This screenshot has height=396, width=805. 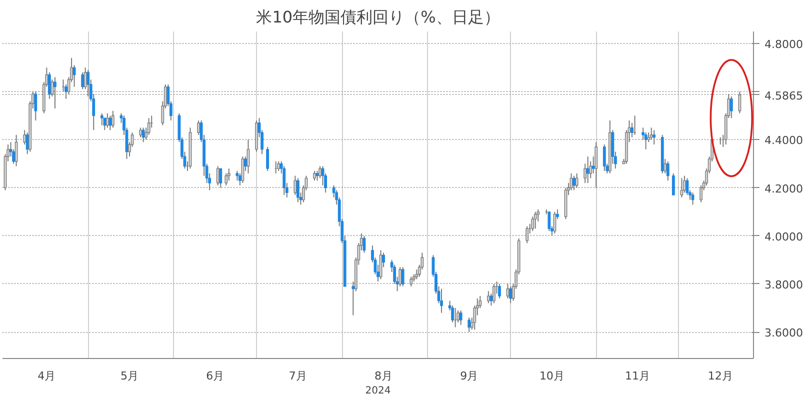 What do you see at coordinates (783, 237) in the screenshot?
I see `y-tick-label: 4.0000` at bounding box center [783, 237].